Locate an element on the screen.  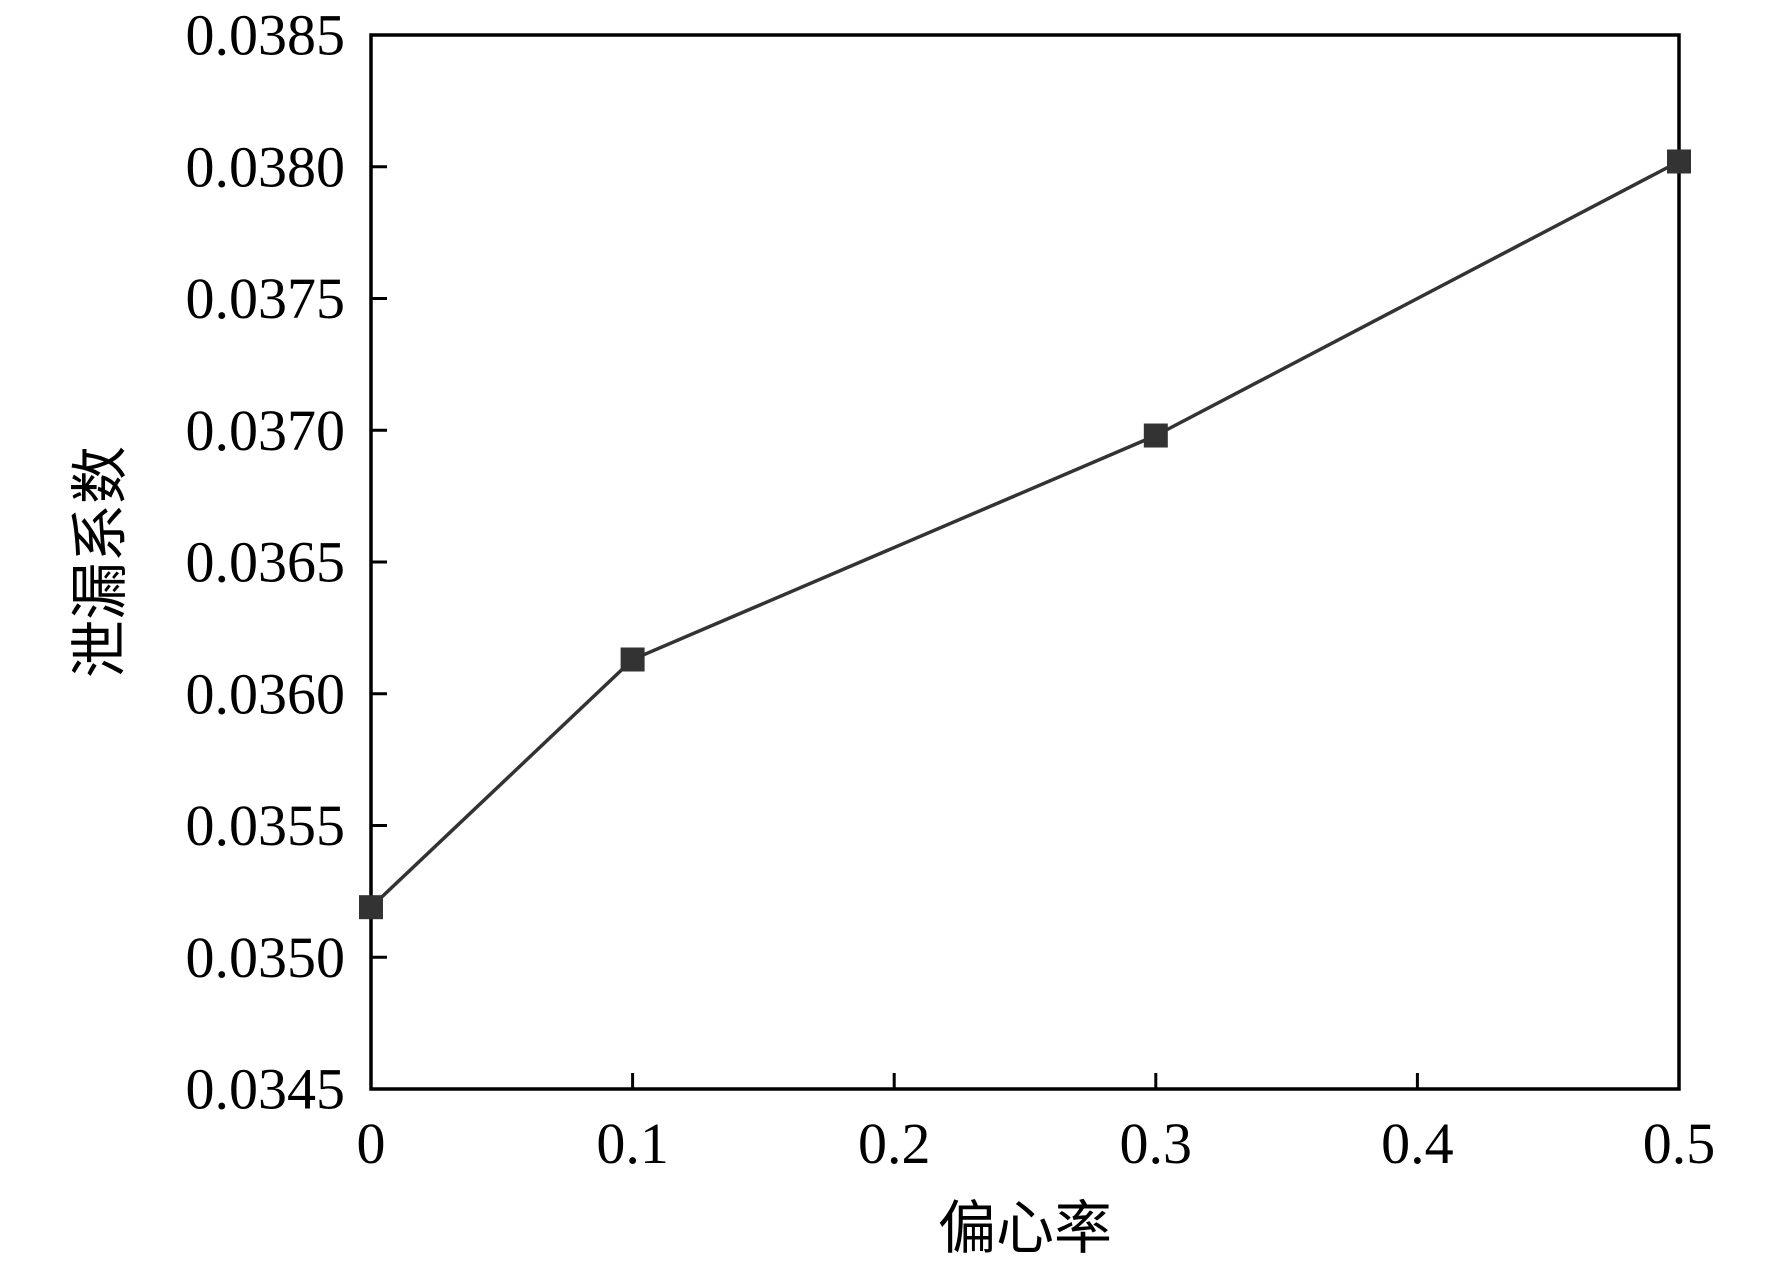
y-tick-label: 0.0385 is located at coordinates (266, 35).